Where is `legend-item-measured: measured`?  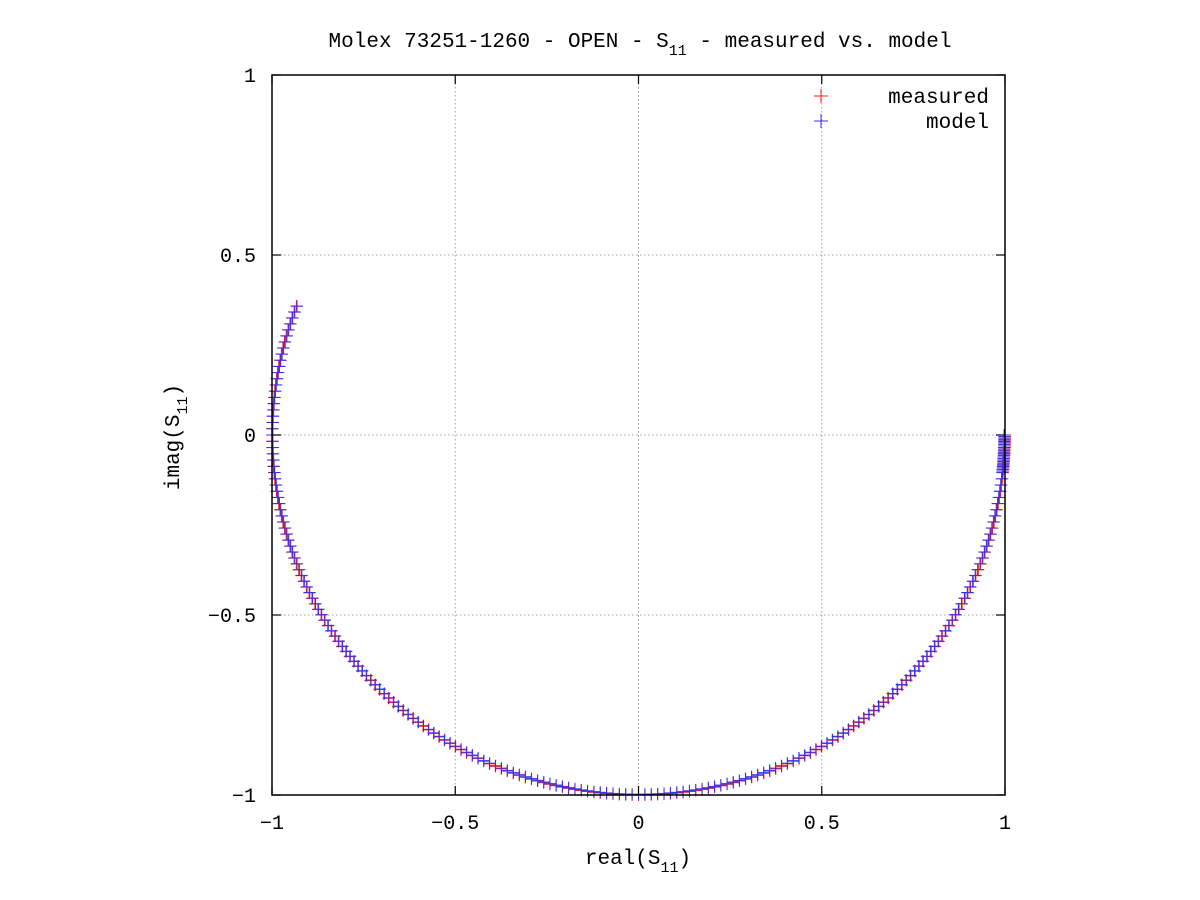
legend-item-measured: measured is located at coordinates (901, 98).